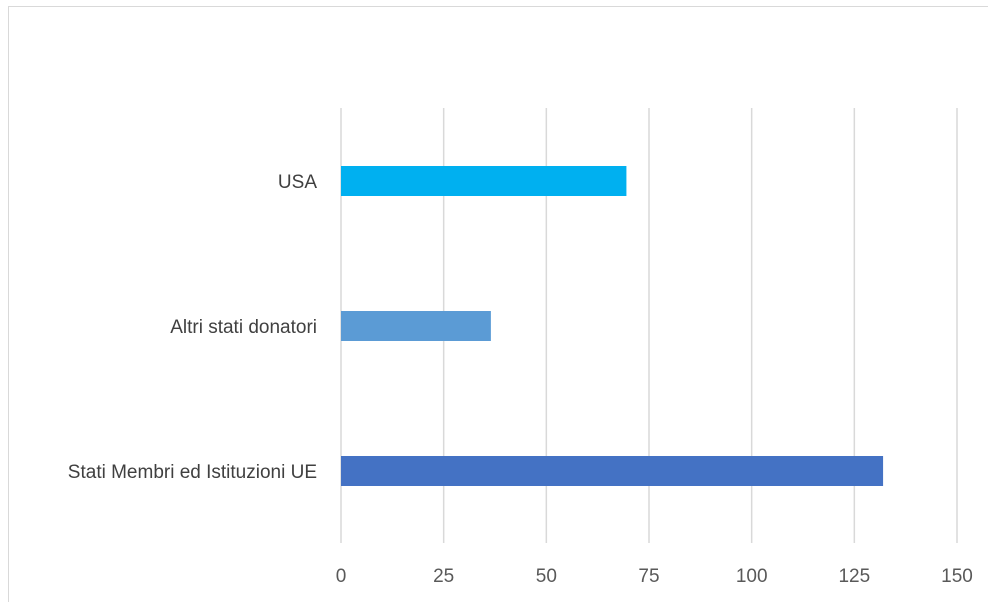  I want to click on x-tick-label: 100, so click(752, 576).